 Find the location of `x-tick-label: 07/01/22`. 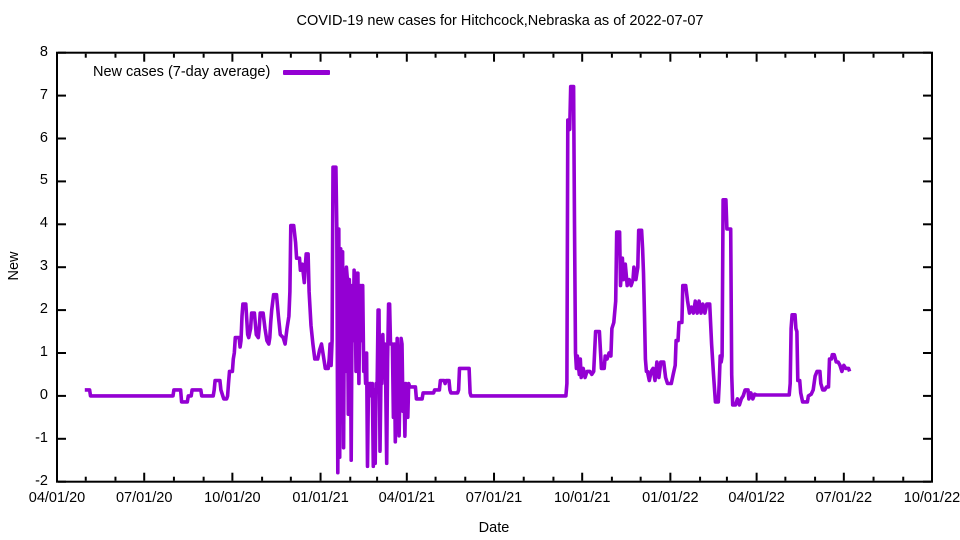

x-tick-label: 07/01/22 is located at coordinates (844, 498).